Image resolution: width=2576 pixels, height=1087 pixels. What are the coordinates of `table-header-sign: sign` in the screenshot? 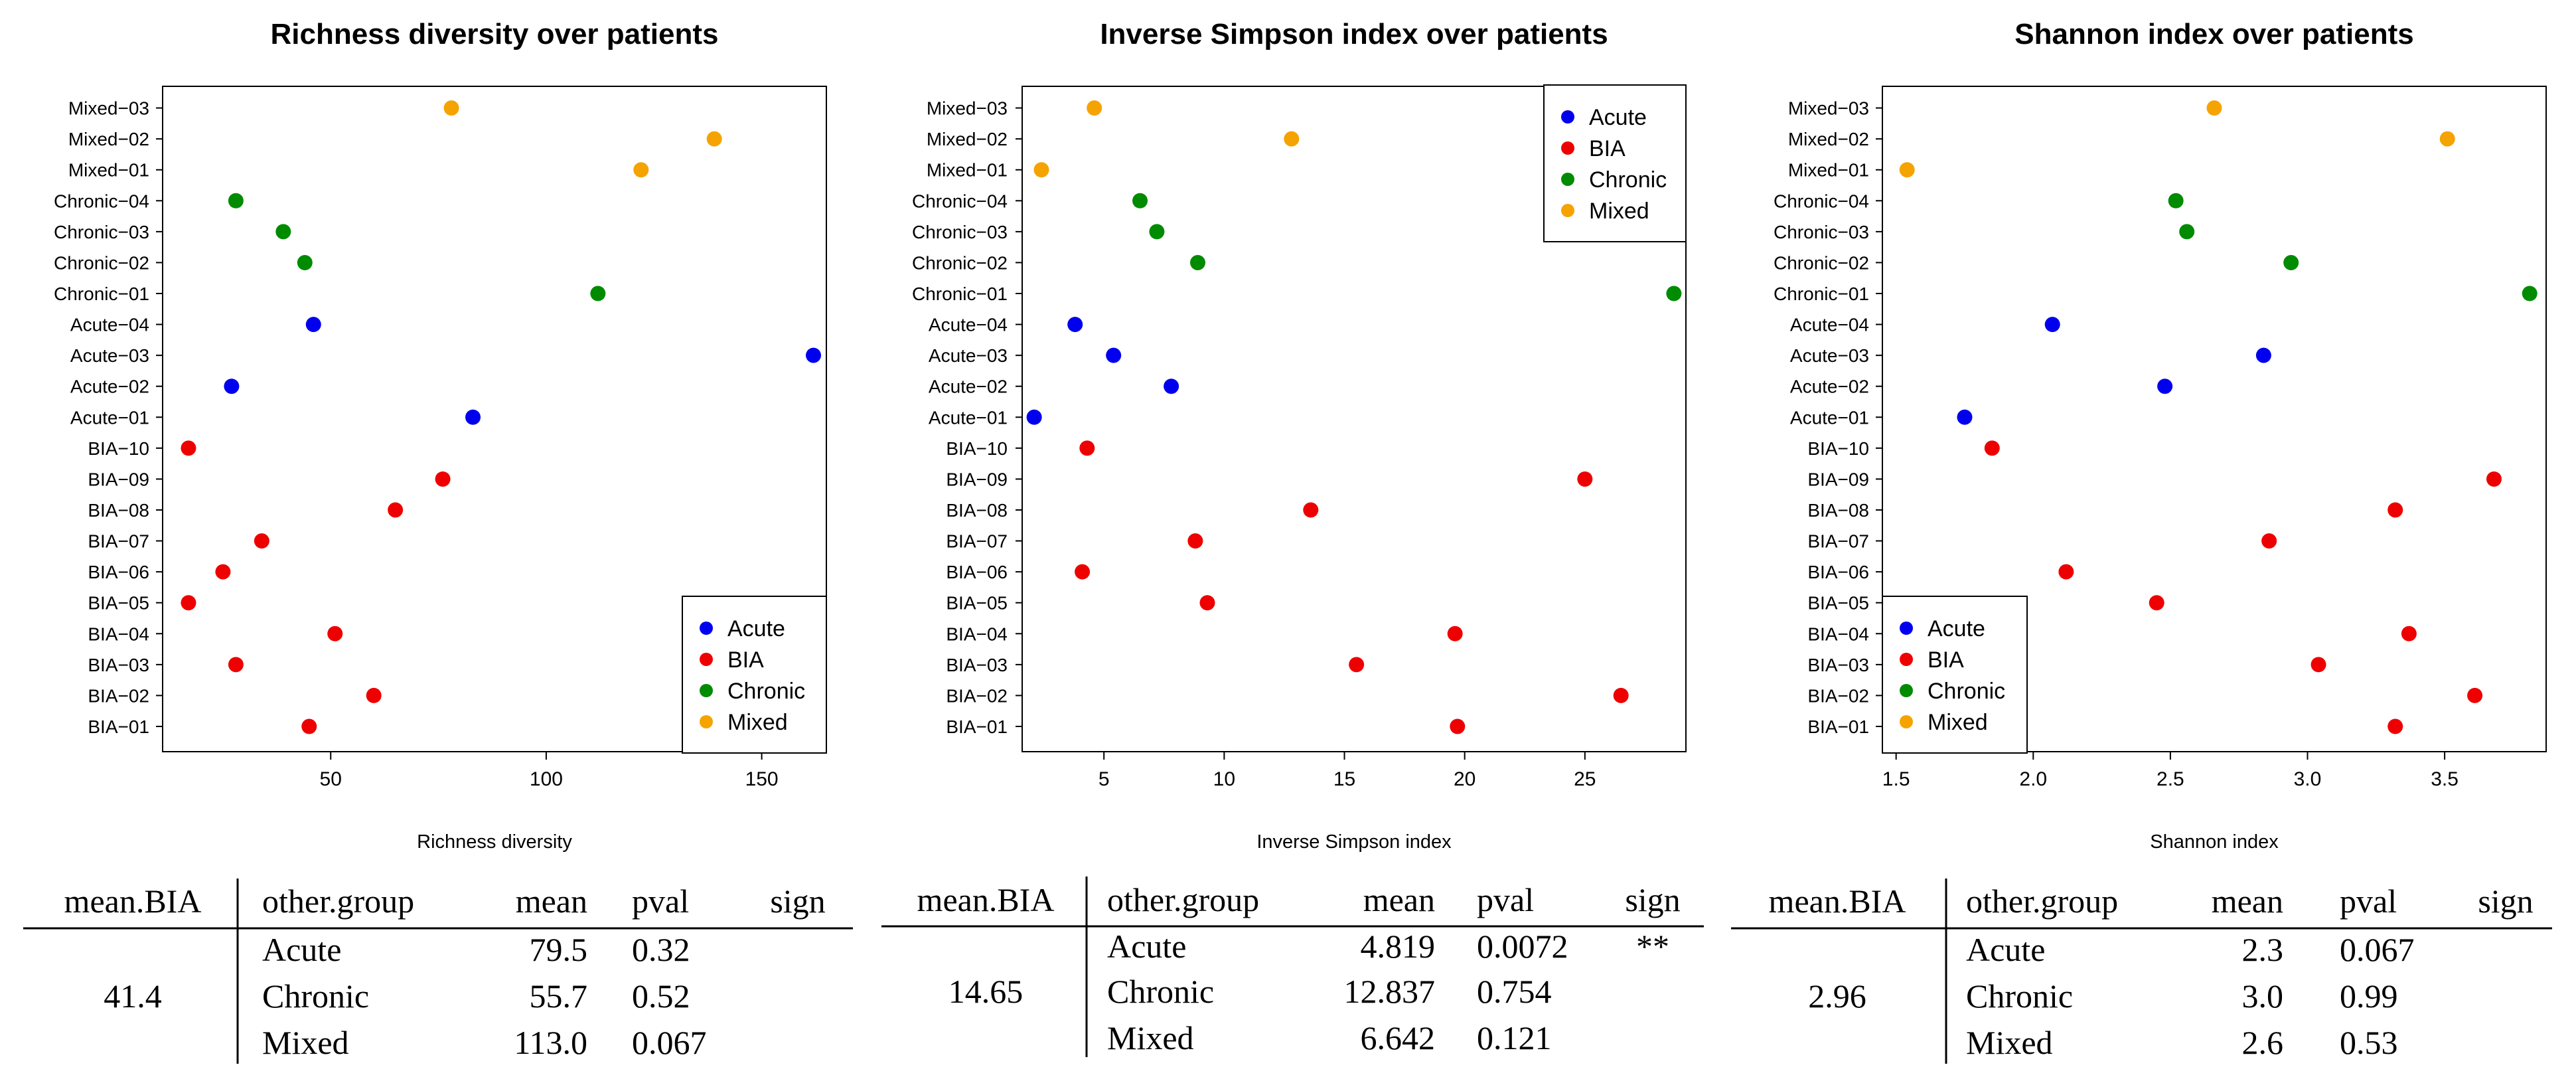 It's located at (1653, 900).